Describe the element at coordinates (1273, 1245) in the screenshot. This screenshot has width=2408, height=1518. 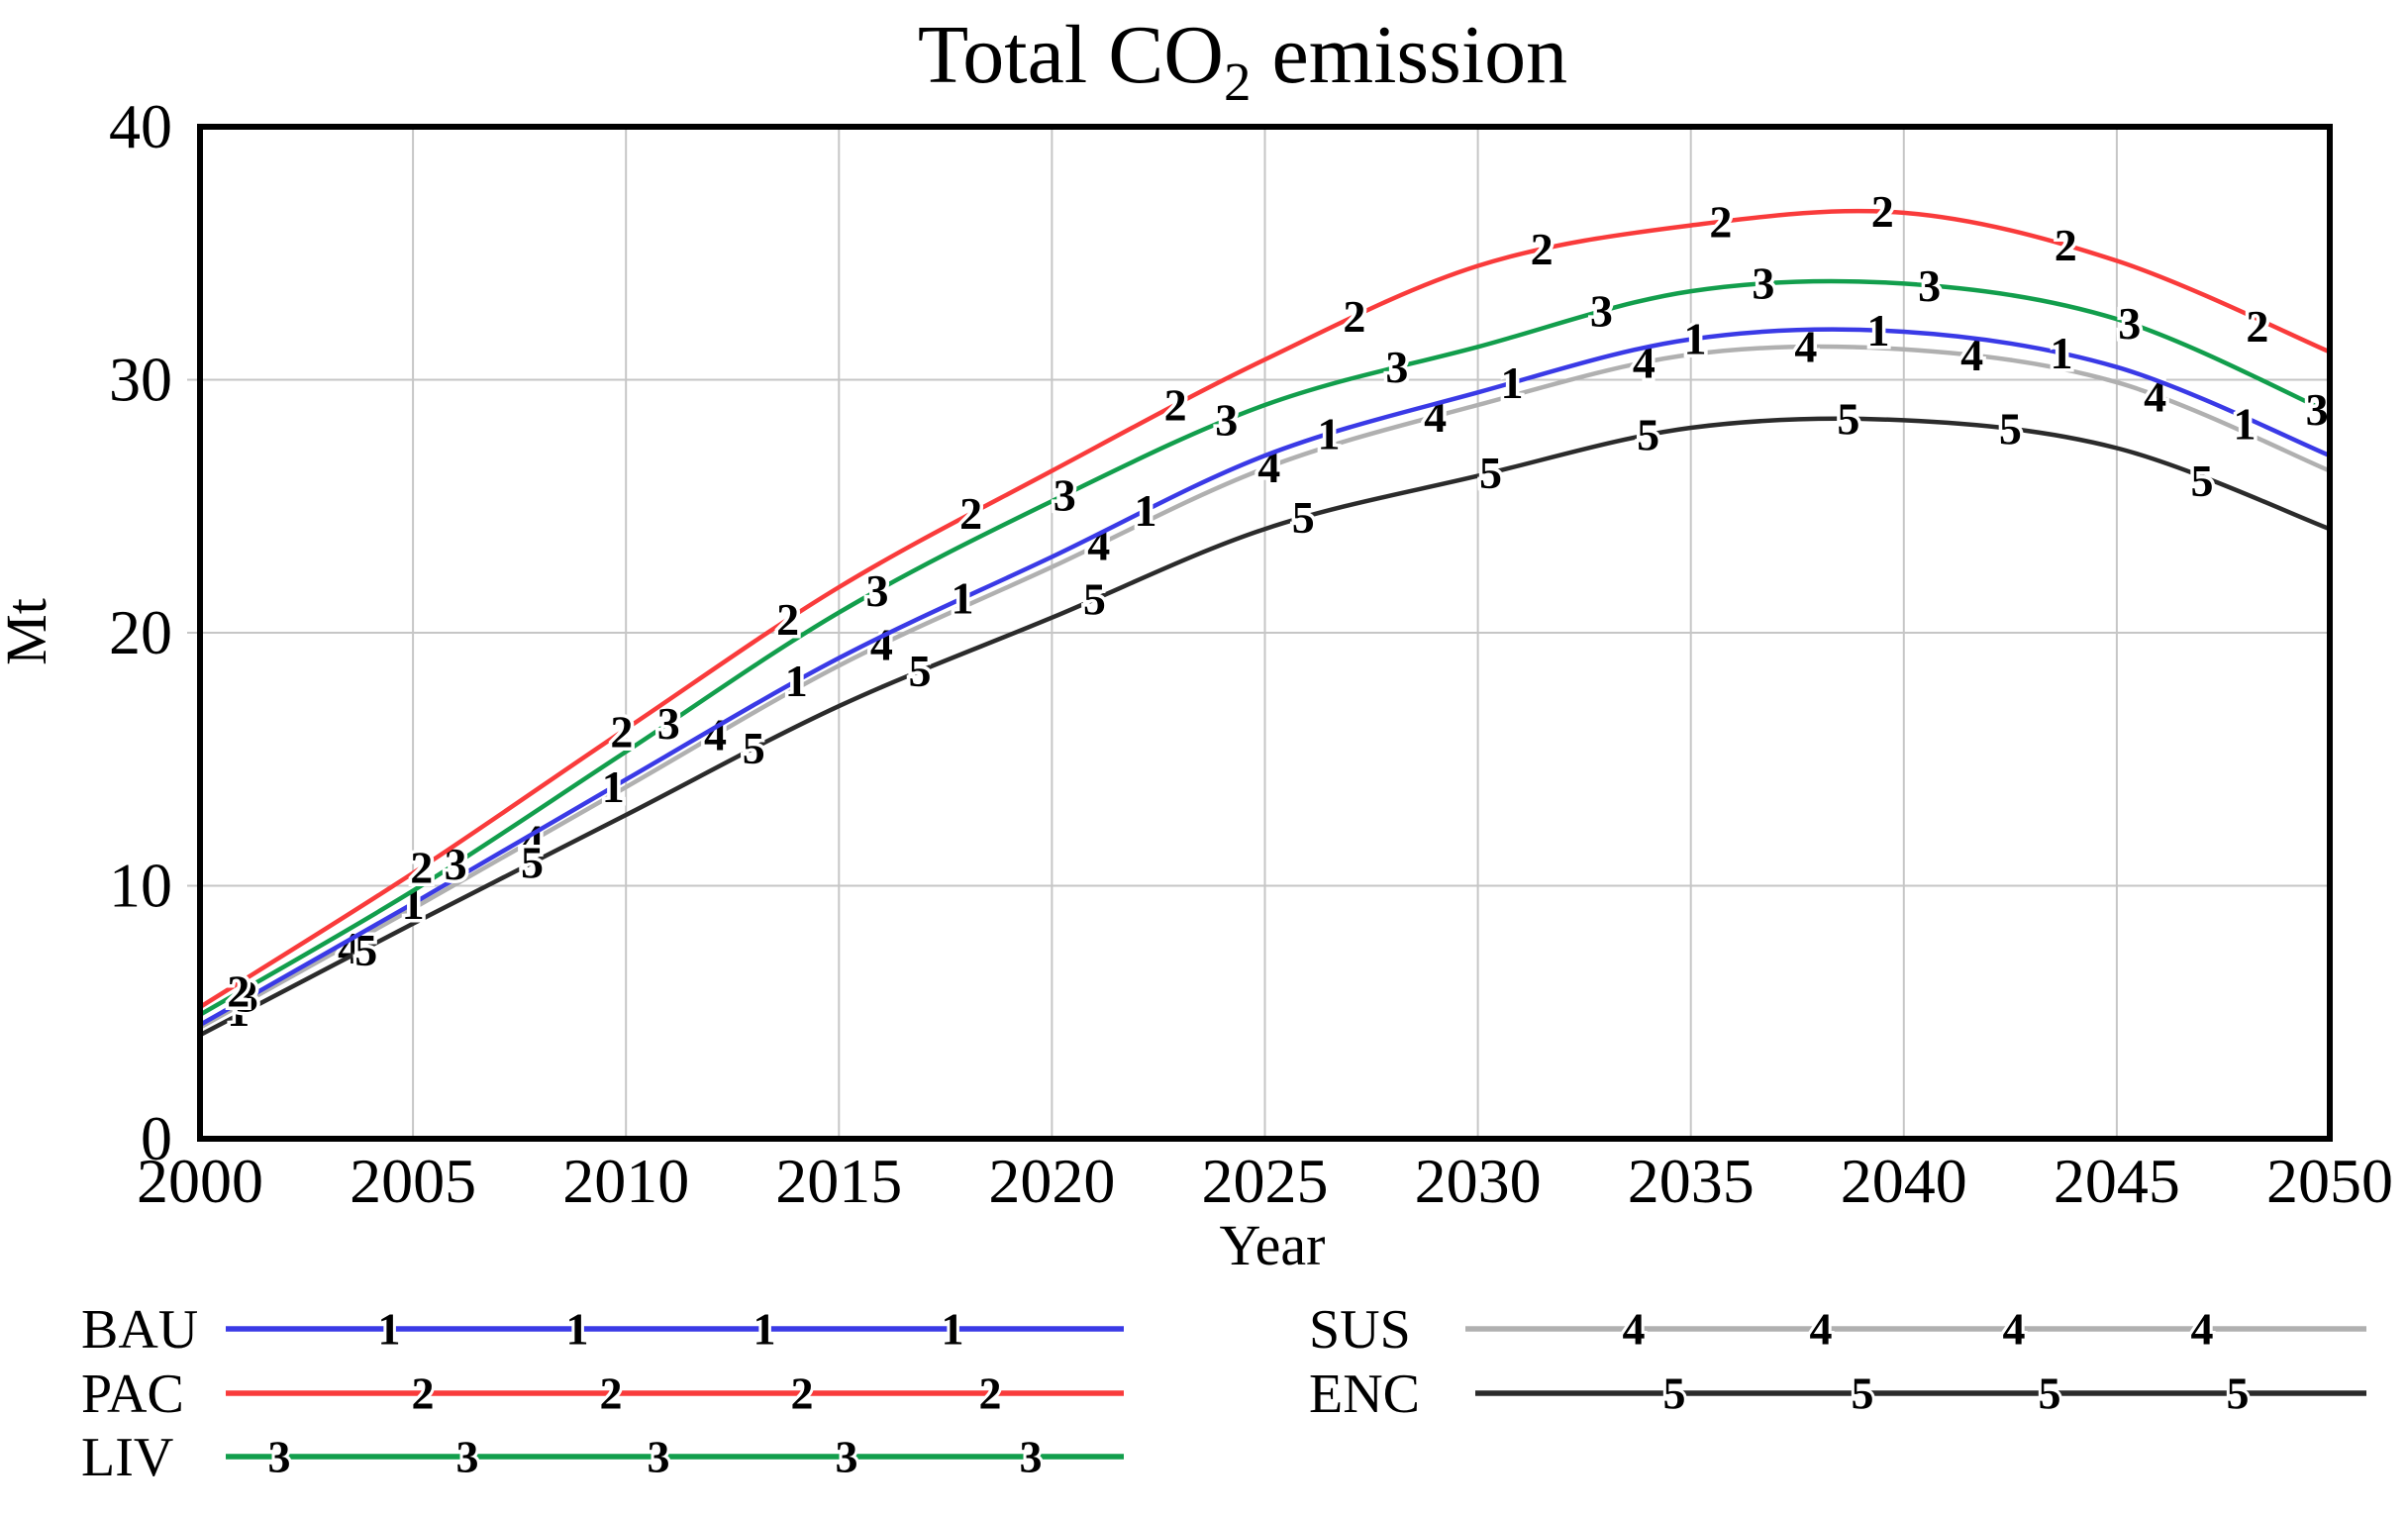
I see `x-axis-label: Year` at that location.